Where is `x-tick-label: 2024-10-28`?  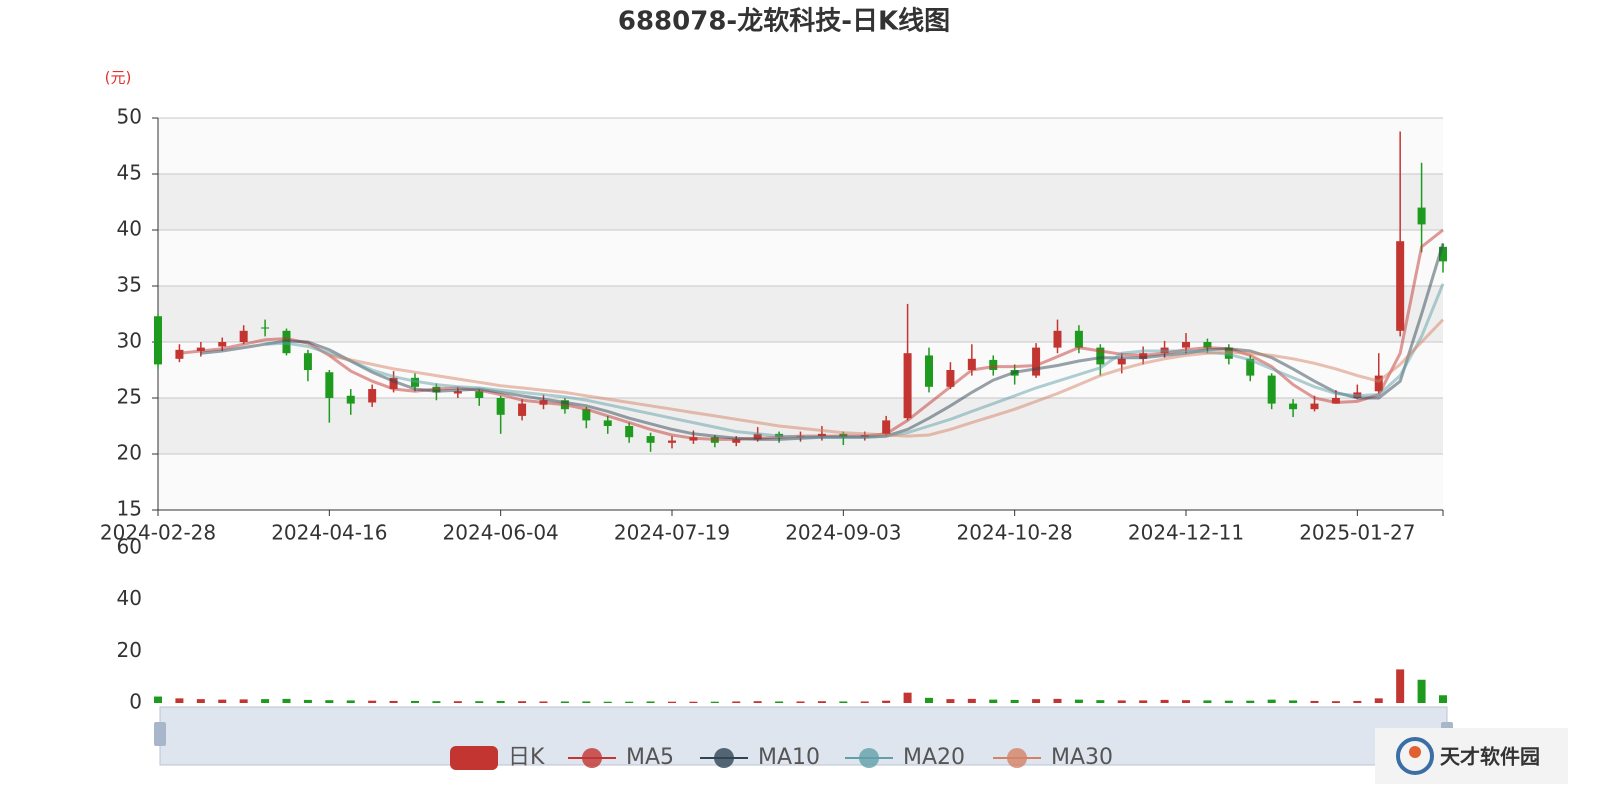
x-tick-label: 2024-10-28 is located at coordinates (1015, 533).